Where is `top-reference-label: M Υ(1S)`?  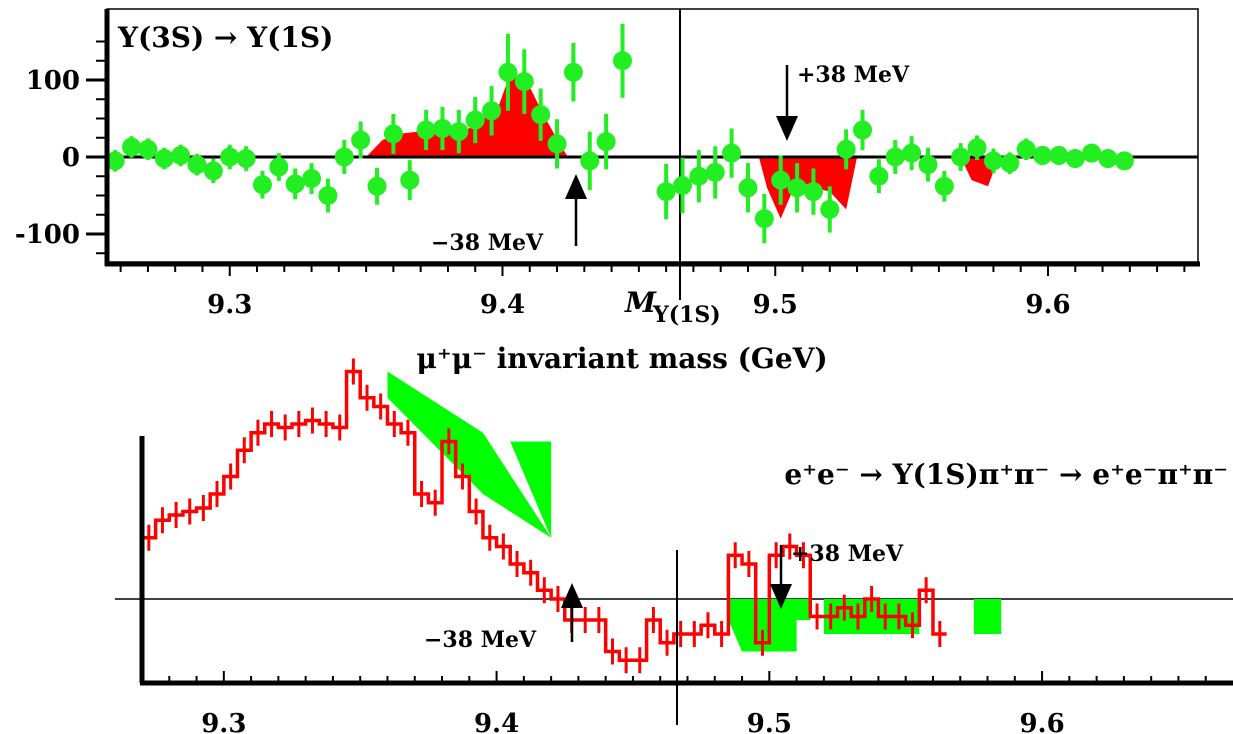 top-reference-label: M Υ(1S) is located at coordinates (672, 307).